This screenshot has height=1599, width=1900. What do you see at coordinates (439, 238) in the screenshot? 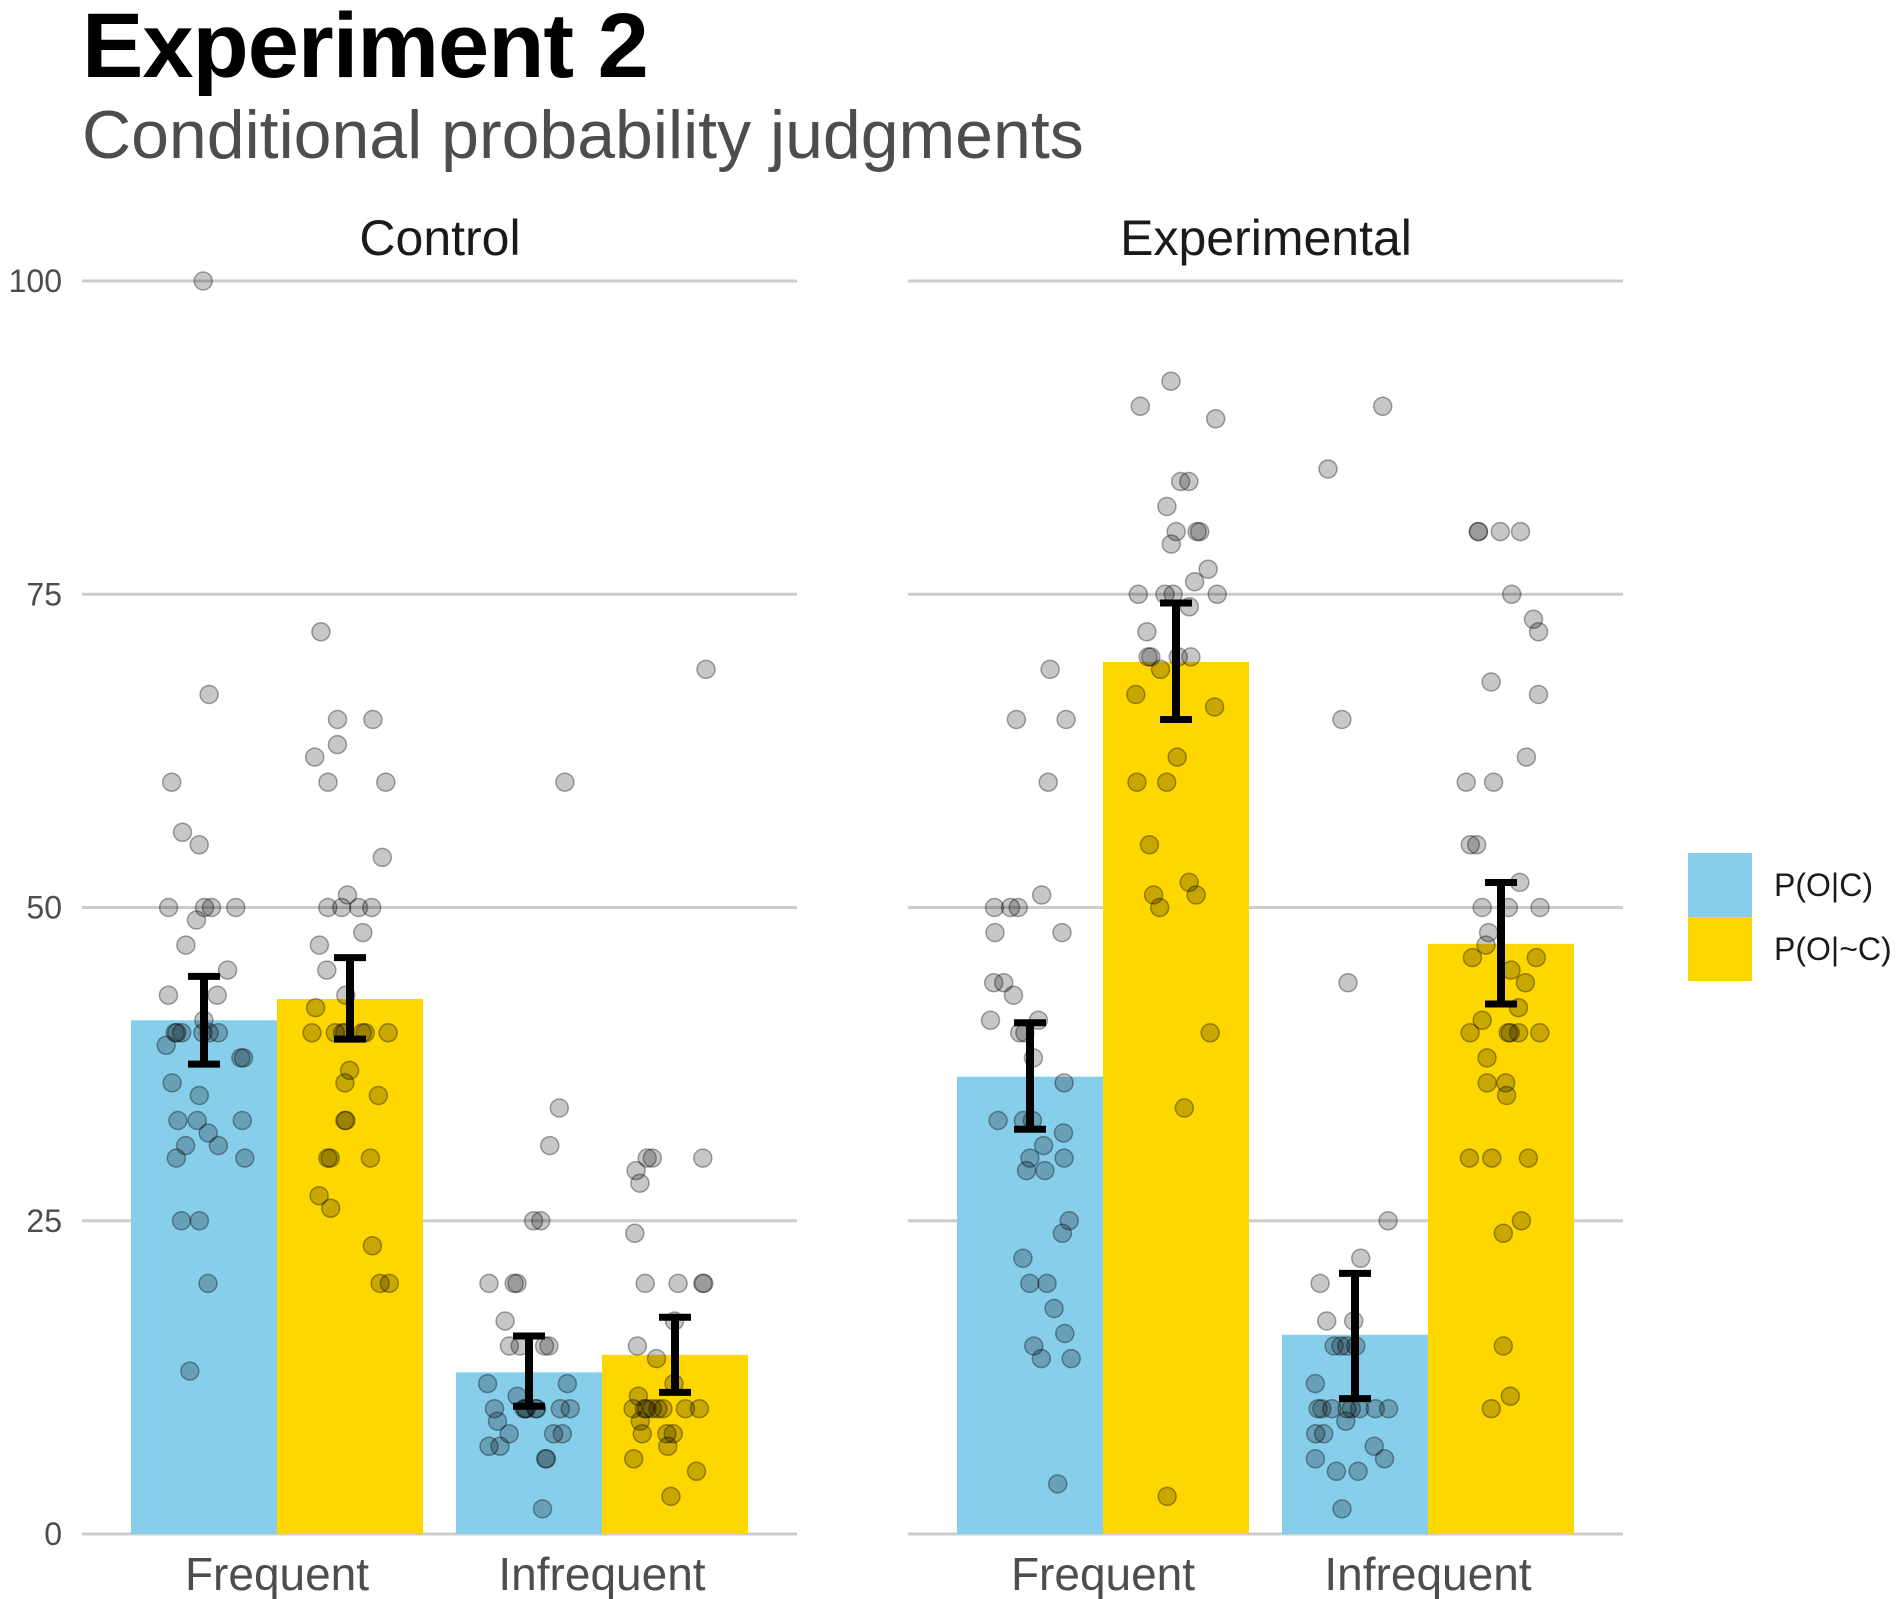
I see `panel-label: Control` at bounding box center [439, 238].